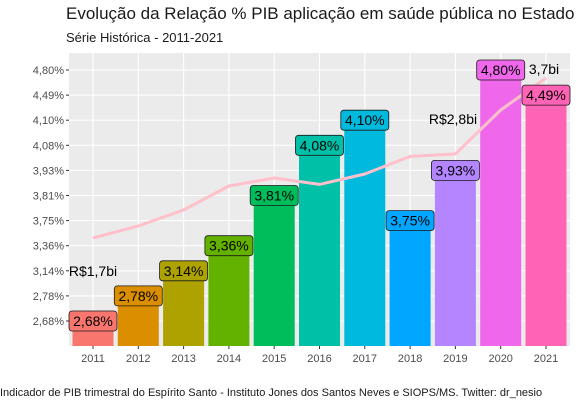  I want to click on y-tick-label: 3,75%, so click(48, 222).